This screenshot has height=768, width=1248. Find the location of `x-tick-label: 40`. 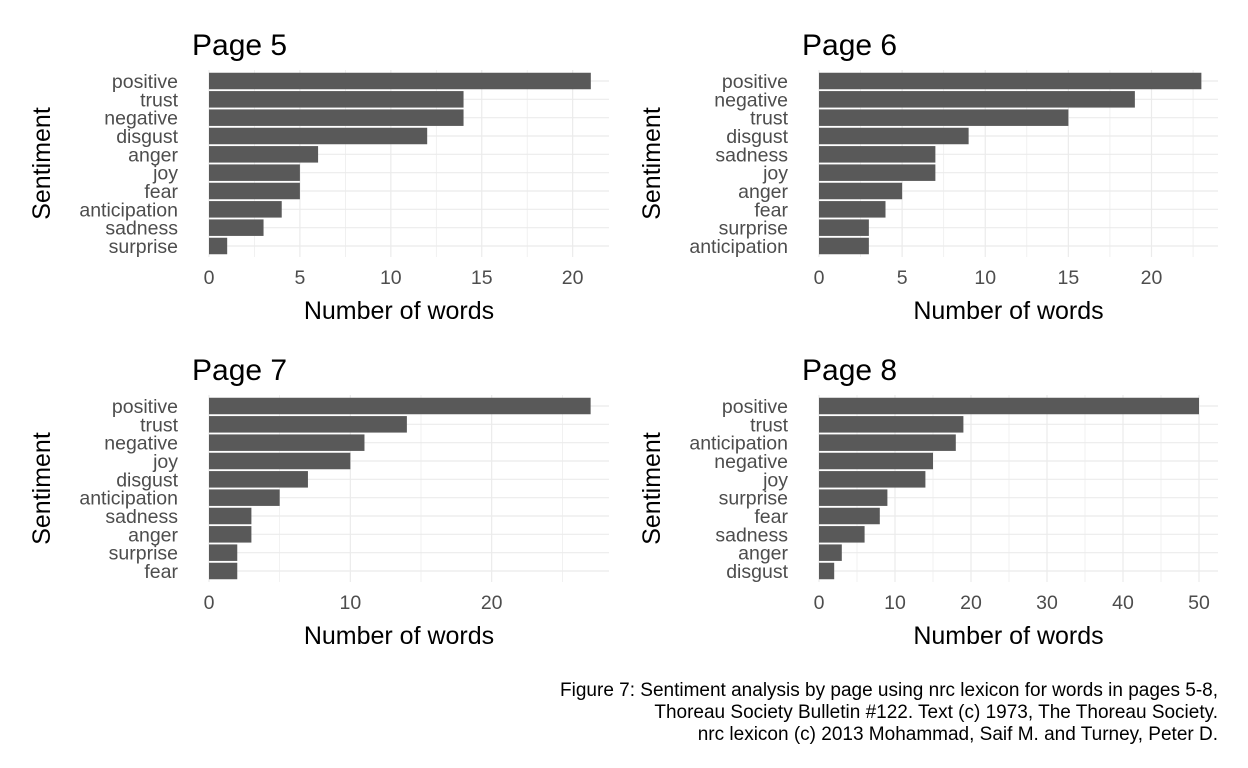

x-tick-label: 40 is located at coordinates (1123, 603).